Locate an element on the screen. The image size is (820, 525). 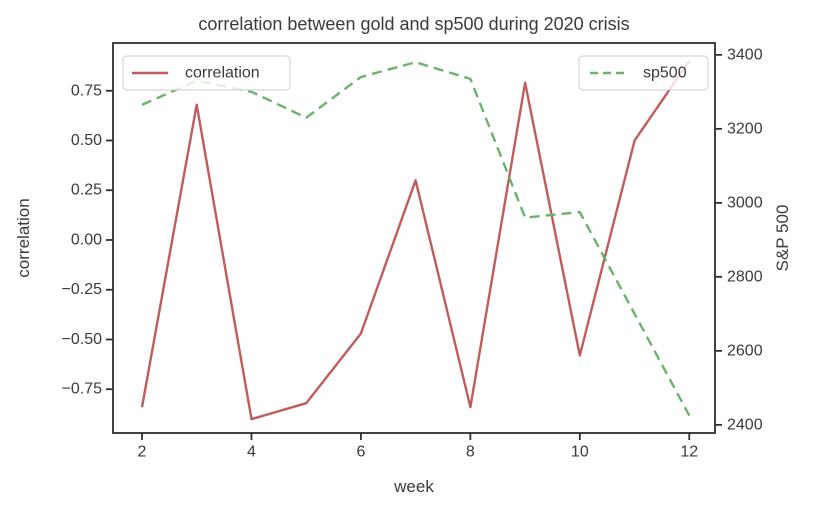
y-right-tick-label: 2800 is located at coordinates (745, 276).